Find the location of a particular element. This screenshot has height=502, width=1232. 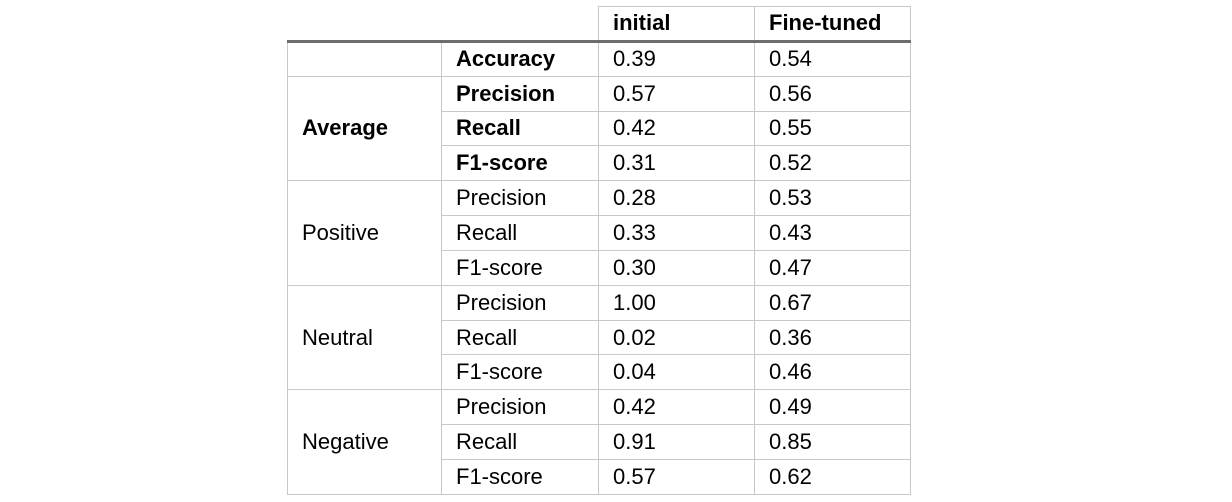

table-row: F1-score 0.04 0.46 is located at coordinates (599, 372).